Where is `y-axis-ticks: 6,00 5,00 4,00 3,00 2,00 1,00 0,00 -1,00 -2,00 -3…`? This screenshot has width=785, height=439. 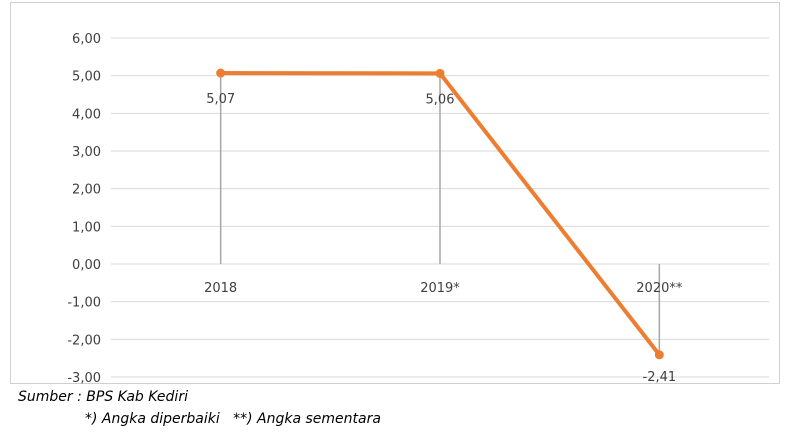 y-axis-ticks: 6,00 5,00 4,00 3,00 2,00 1,00 0,00 -1,00 -2,00 -3… is located at coordinates (84, 208).